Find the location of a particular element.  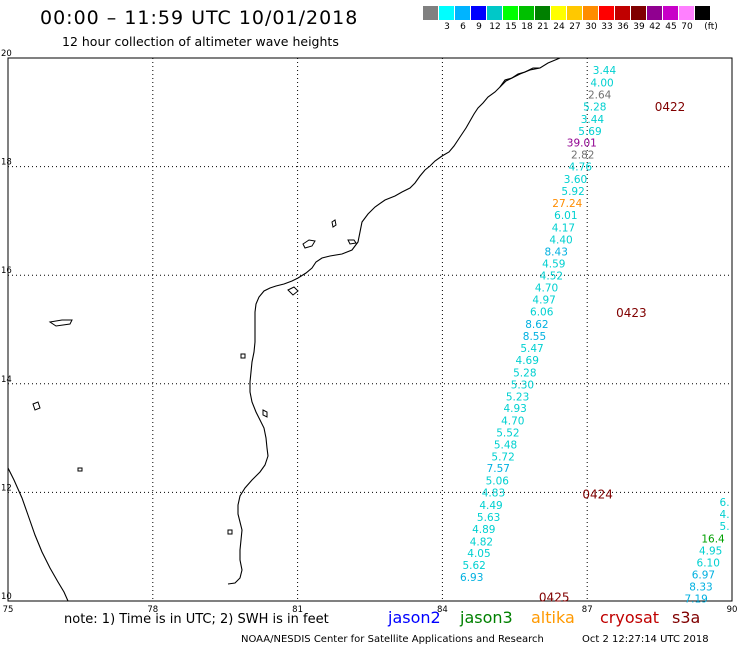

wave-height-value: 4. is located at coordinates (725, 515).